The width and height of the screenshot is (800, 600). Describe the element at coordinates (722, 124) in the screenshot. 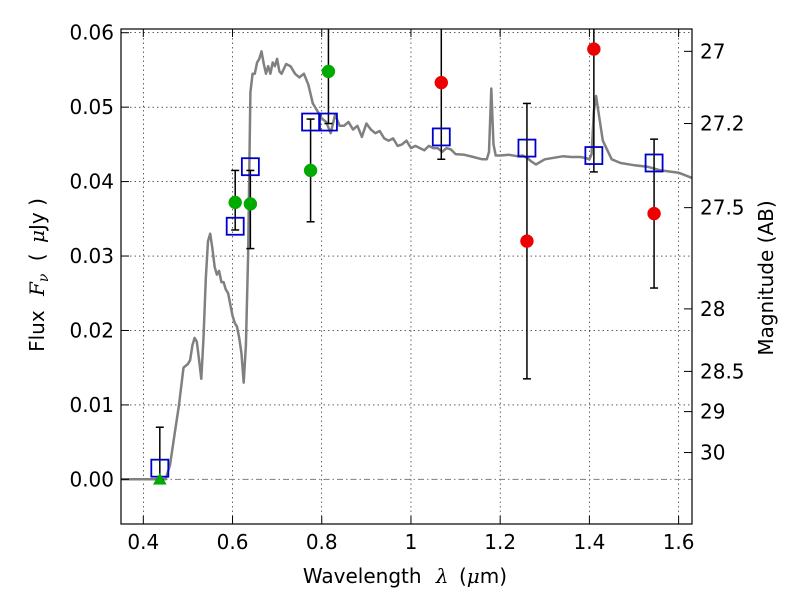

I see `y2-tick-label: 27.2` at that location.